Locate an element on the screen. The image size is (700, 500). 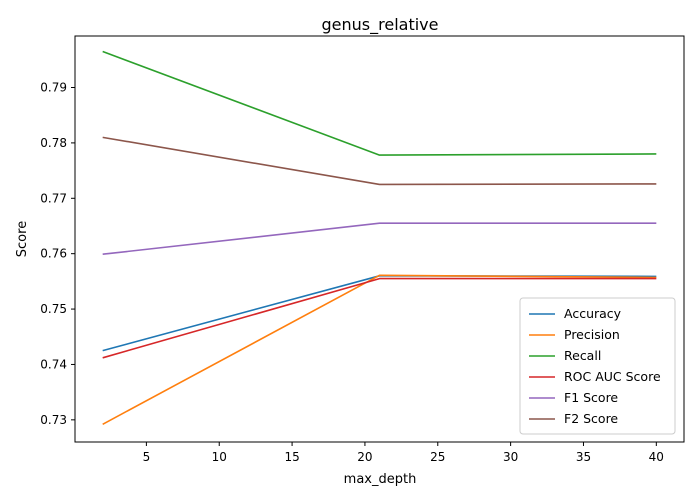
legend-label: Precision is located at coordinates (592, 334).